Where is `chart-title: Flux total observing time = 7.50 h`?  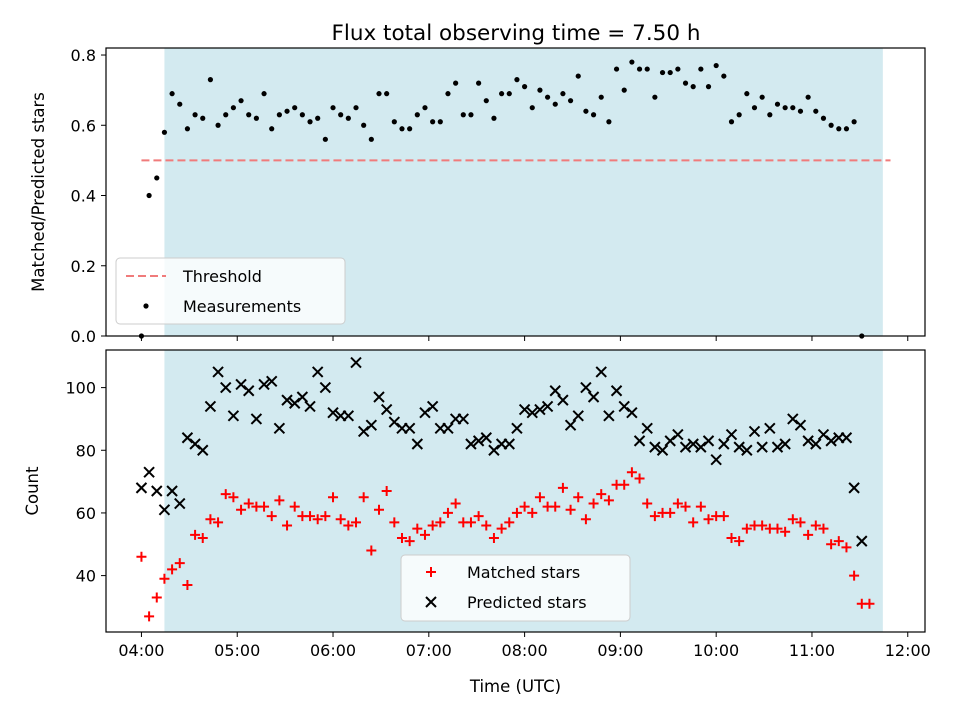 chart-title: Flux total observing time = 7.50 h is located at coordinates (516, 33).